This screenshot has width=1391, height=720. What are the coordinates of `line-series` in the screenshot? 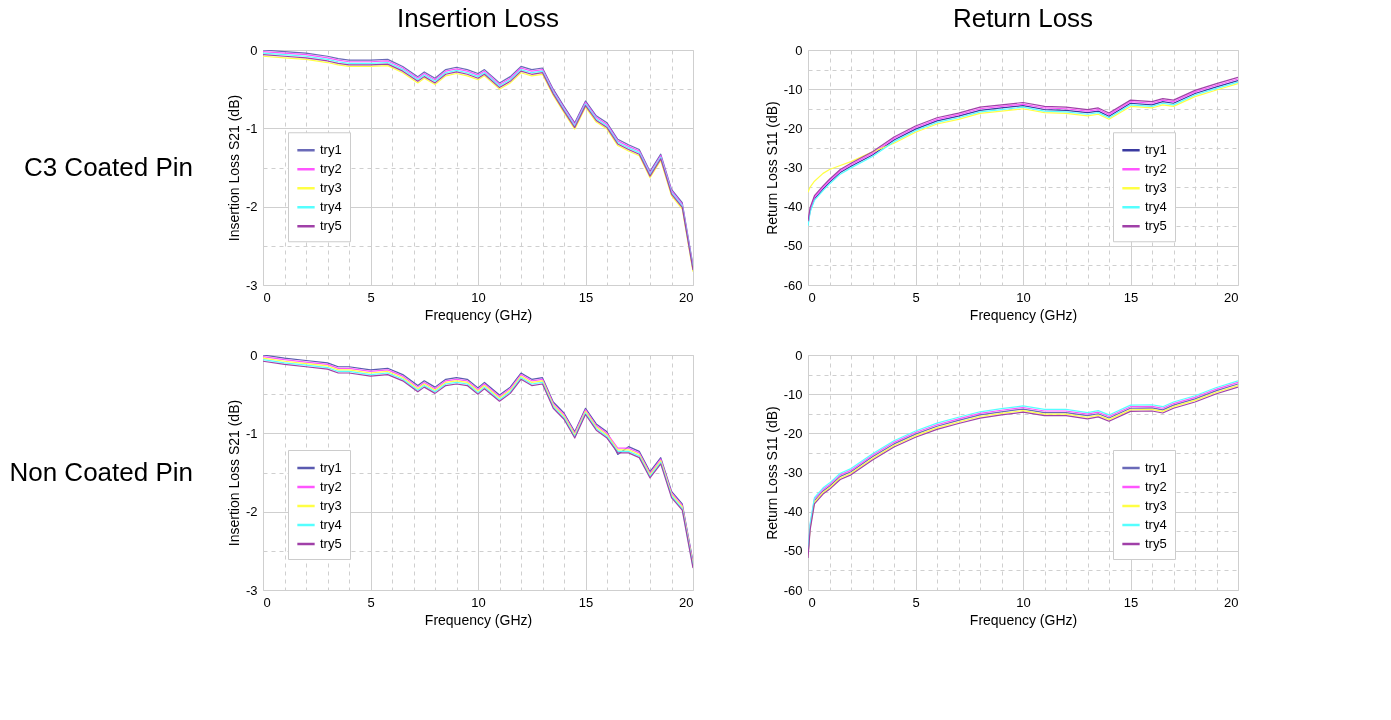 It's located at (1023, 138).